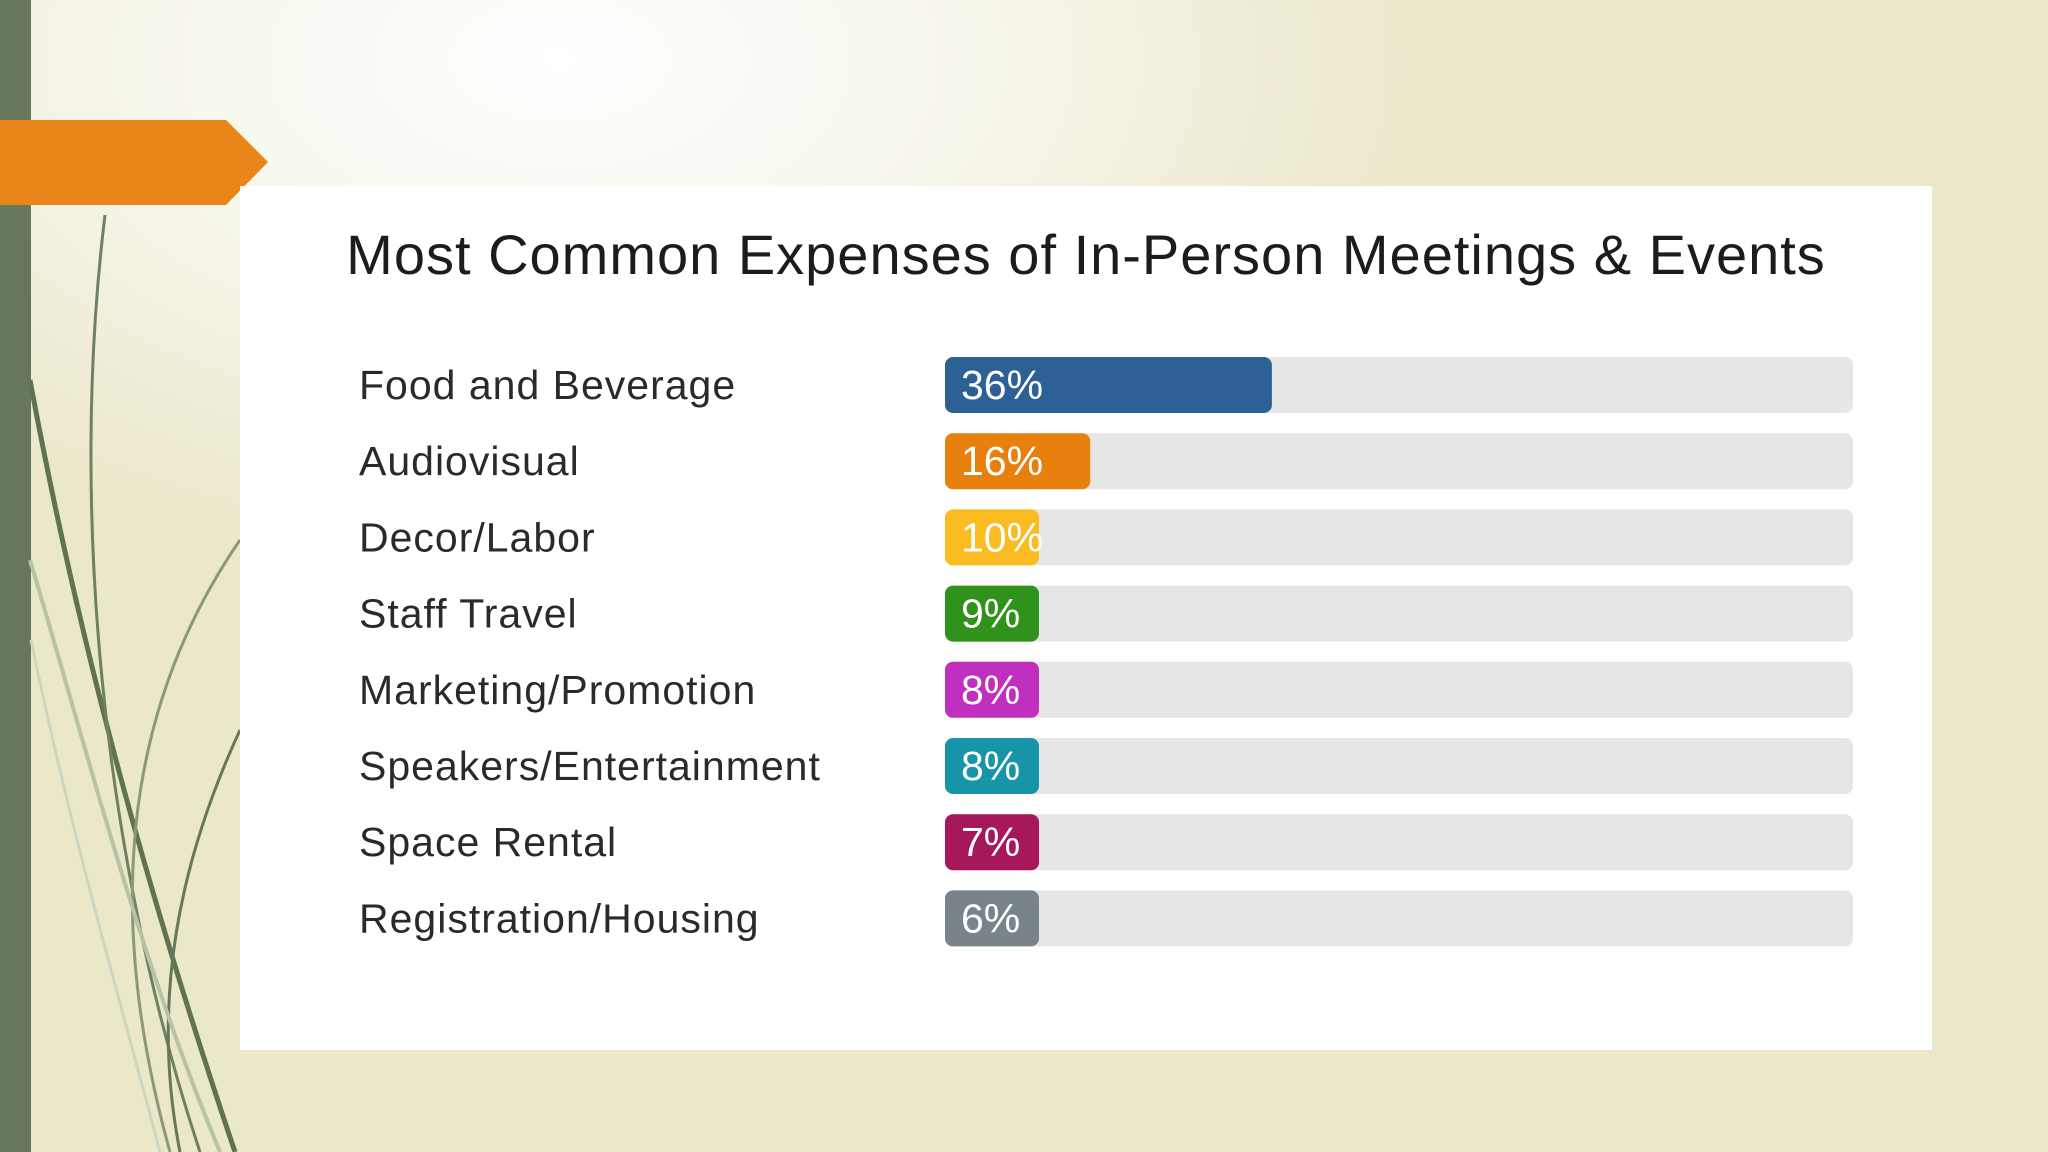  I want to click on value-label-decor-labor: 10%, so click(1002, 537).